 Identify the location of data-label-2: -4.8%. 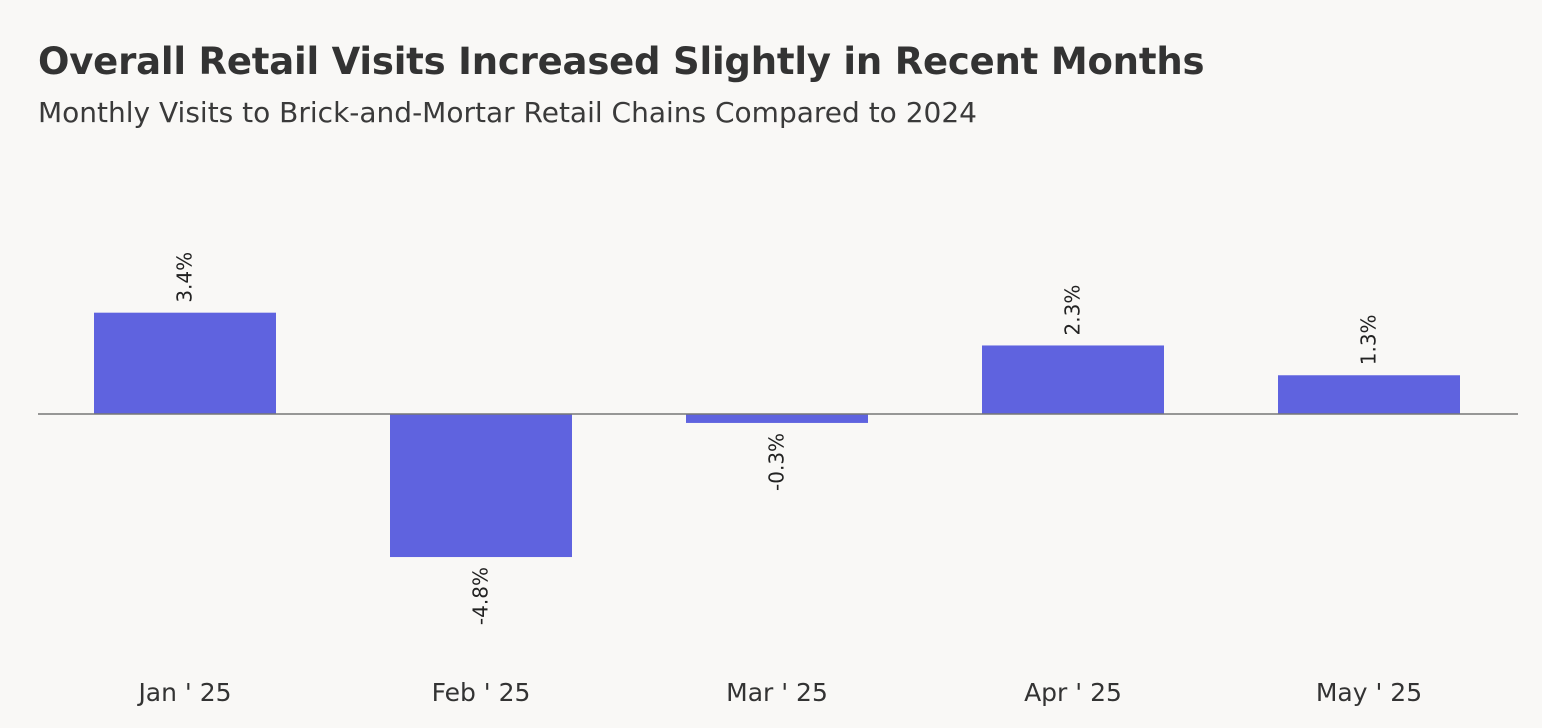
(481, 596).